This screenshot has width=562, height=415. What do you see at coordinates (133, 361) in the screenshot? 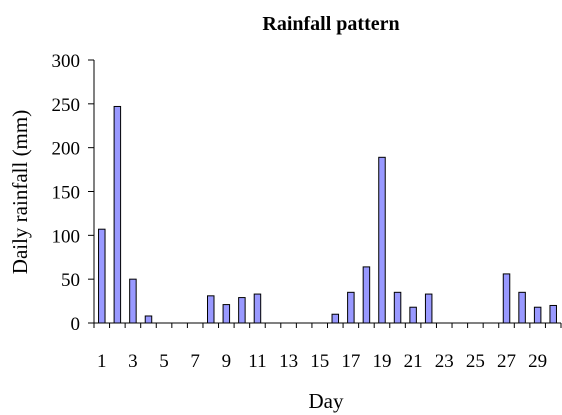
I see `x-tick-label: 3` at bounding box center [133, 361].